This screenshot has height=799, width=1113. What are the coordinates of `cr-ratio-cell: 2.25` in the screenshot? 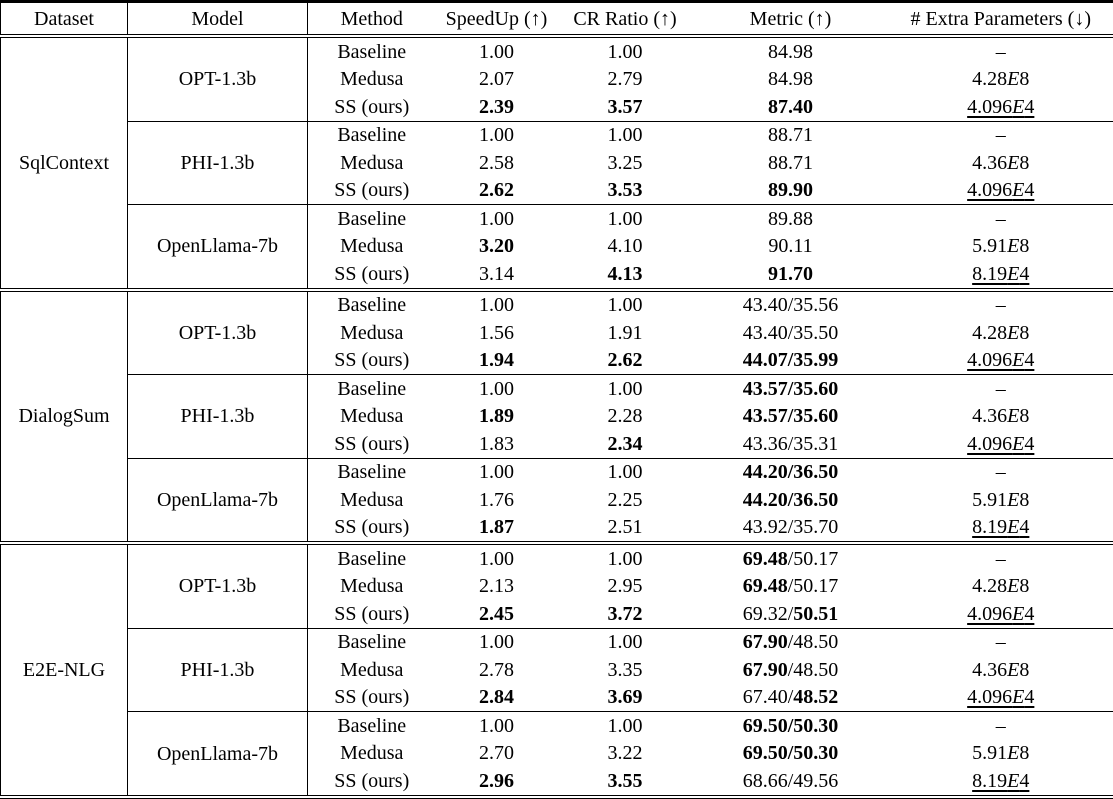 It's located at (625, 499).